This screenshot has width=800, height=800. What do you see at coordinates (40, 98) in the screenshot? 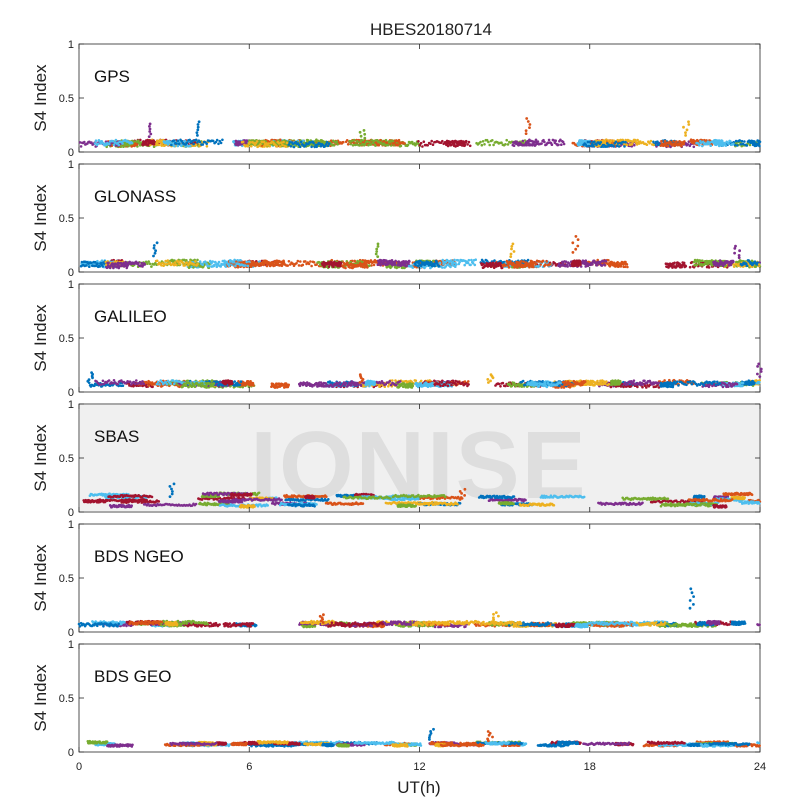
I see `y-axis-label: S4 Index` at bounding box center [40, 98].